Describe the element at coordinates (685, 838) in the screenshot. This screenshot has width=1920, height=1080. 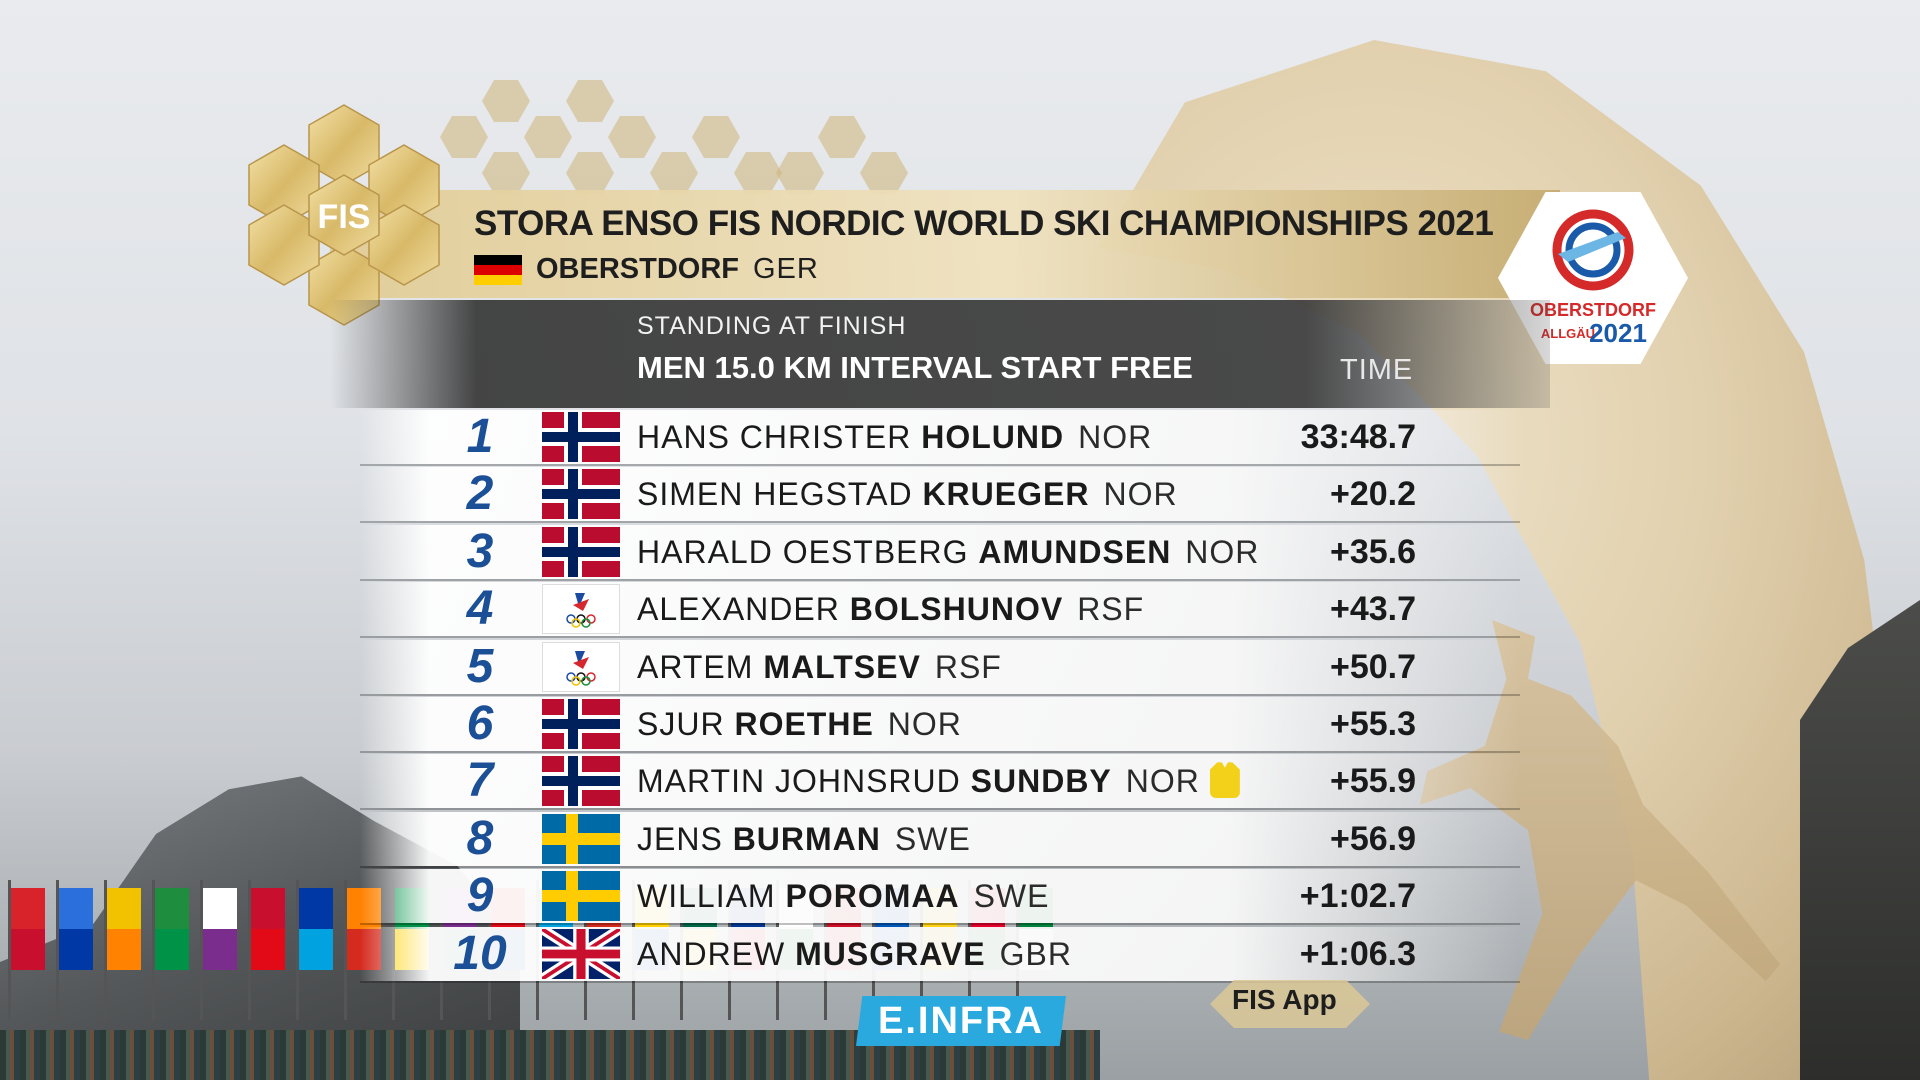
I see `athlete-first-name: JENS` at that location.